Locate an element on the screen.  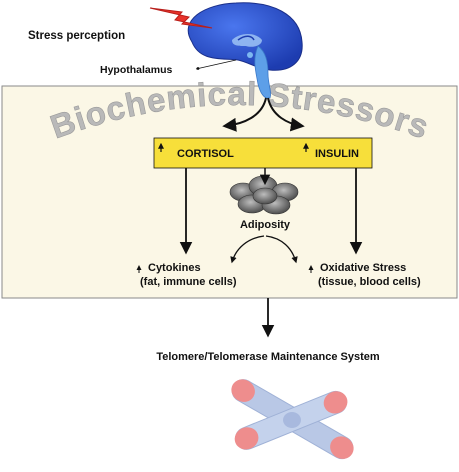
hypothalamus-pointer is located at coordinates (216, 64).